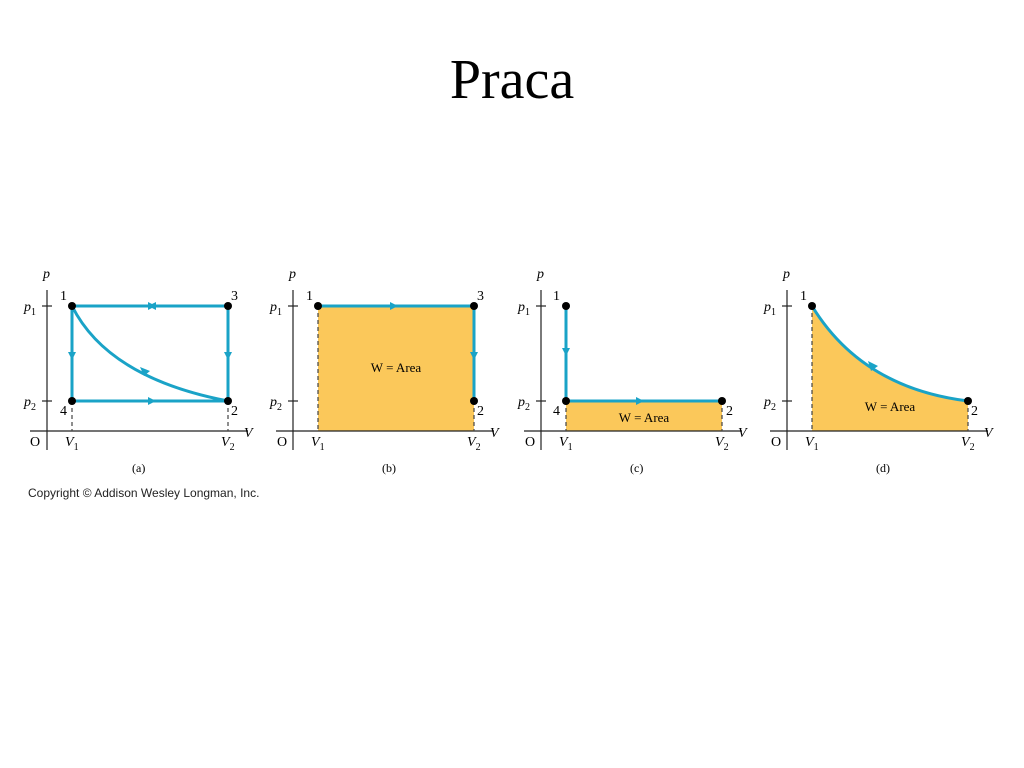 Image resolution: width=1024 pixels, height=768 pixels. What do you see at coordinates (632, 371) in the screenshot?
I see `panel-c: p p1 p2 O V1 V2 V 1 4 2 W = Area (c)` at bounding box center [632, 371].